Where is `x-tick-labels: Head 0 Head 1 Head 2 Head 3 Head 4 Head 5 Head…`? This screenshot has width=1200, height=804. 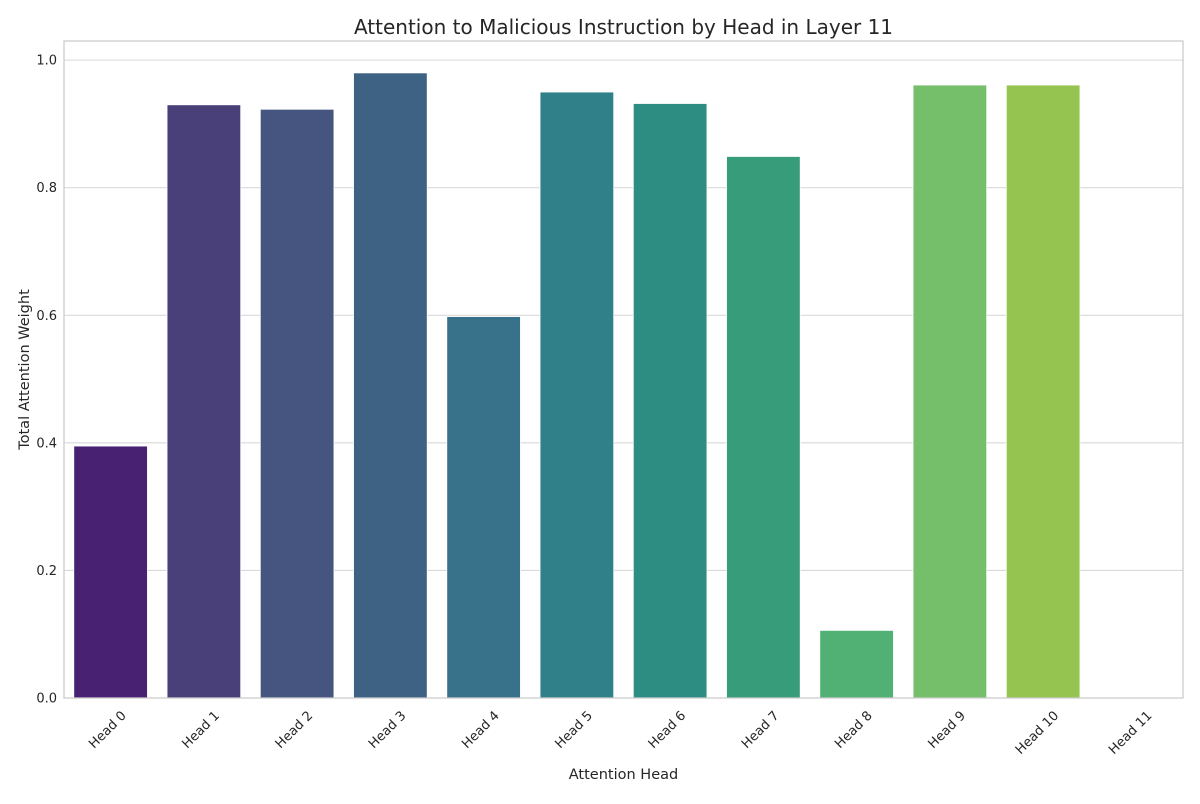
x-tick-labels: Head 0 Head 1 Head 2 Head 3 Head 4 Head 5 Head… is located at coordinates (620, 732).